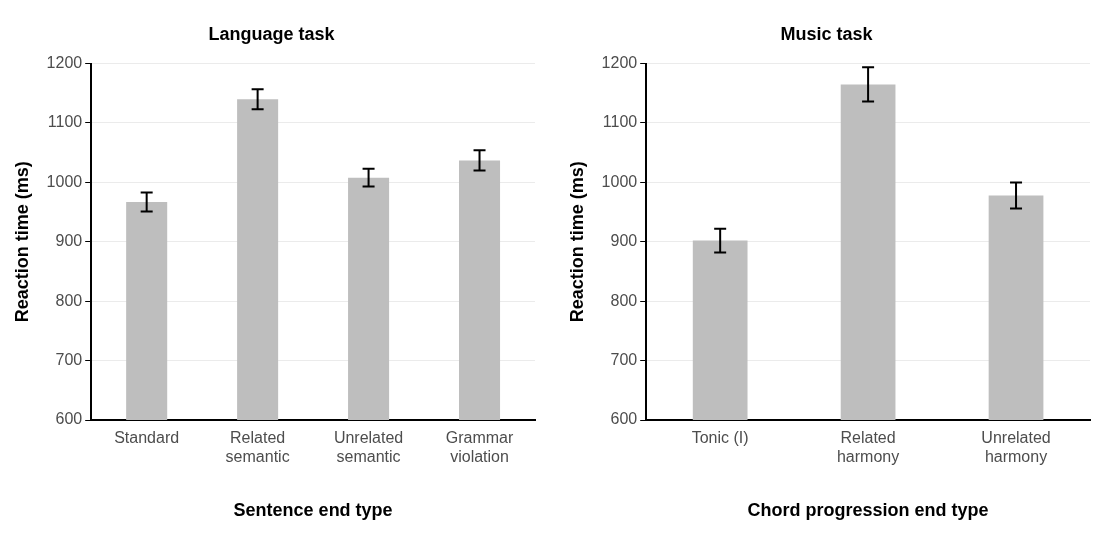  I want to click on x-tick-label: Standard, so click(147, 438).